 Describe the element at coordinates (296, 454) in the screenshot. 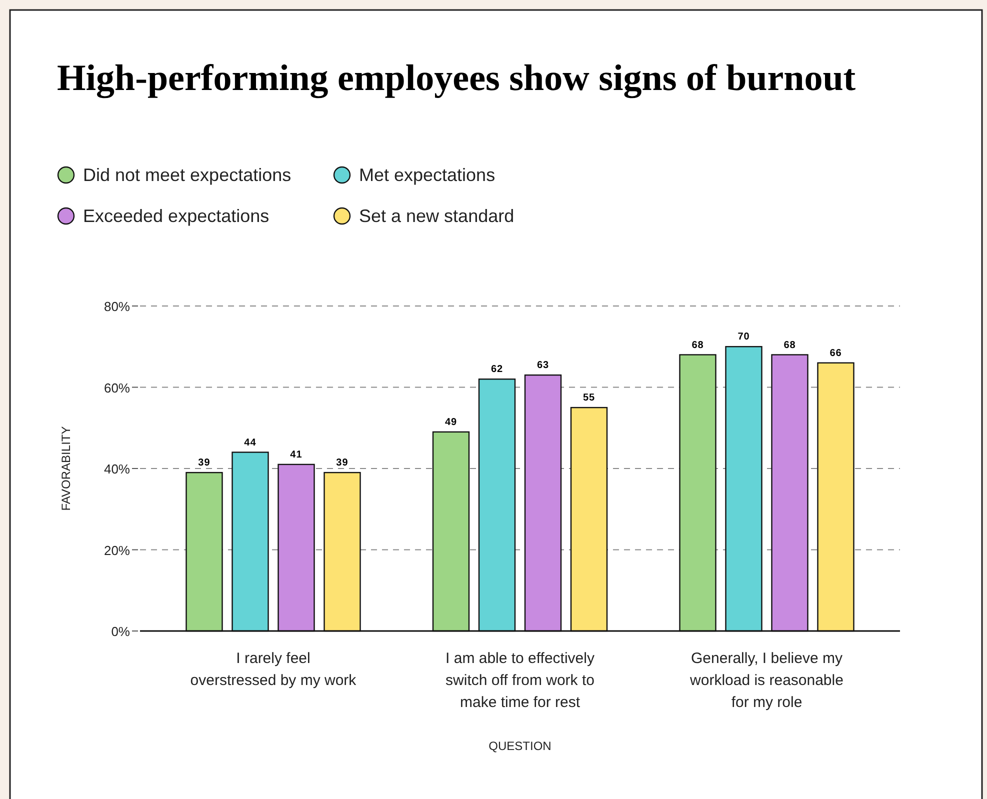

I see `data-label: 41` at that location.